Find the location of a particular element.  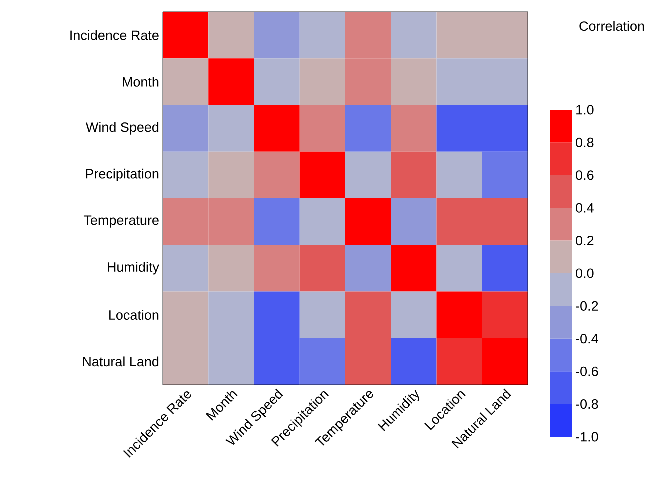

color-bar-label: 0.2 is located at coordinates (585, 241).